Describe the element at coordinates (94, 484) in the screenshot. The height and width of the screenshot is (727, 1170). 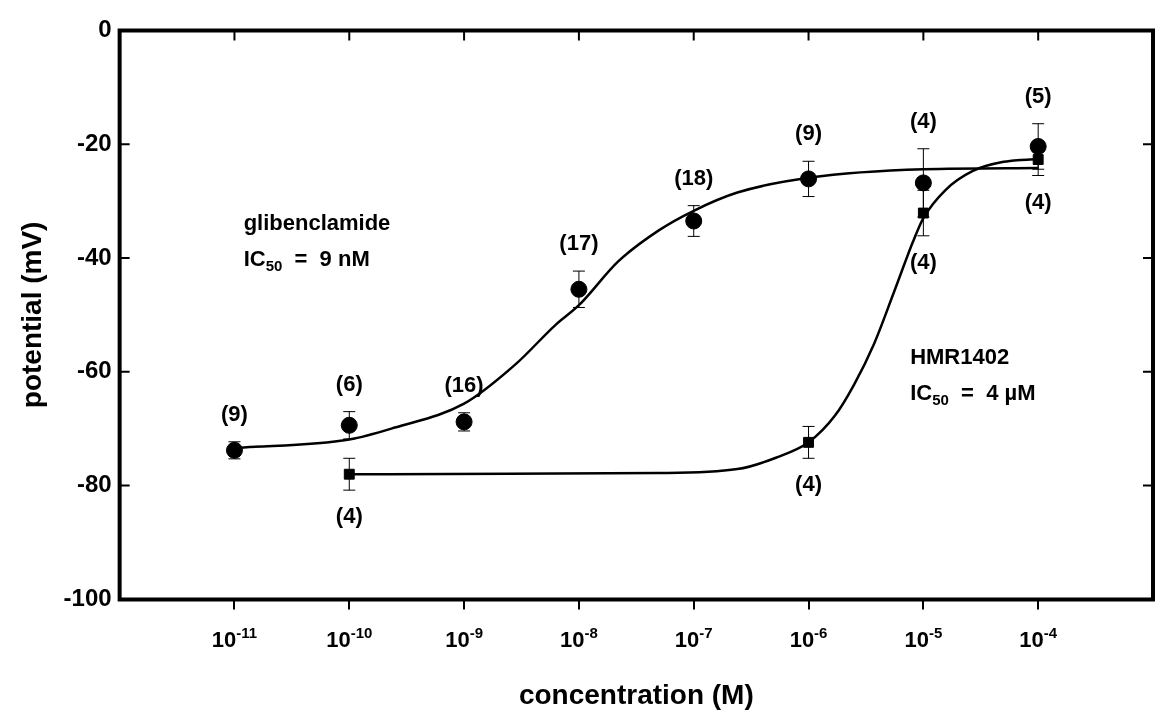
I see `y-tick-label: -80` at that location.